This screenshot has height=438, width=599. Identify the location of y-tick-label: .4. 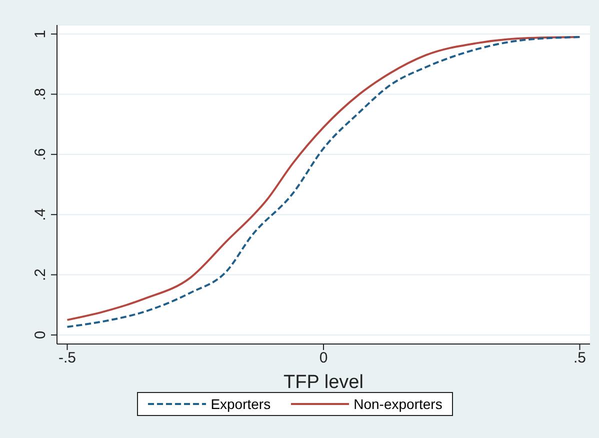
(40, 214).